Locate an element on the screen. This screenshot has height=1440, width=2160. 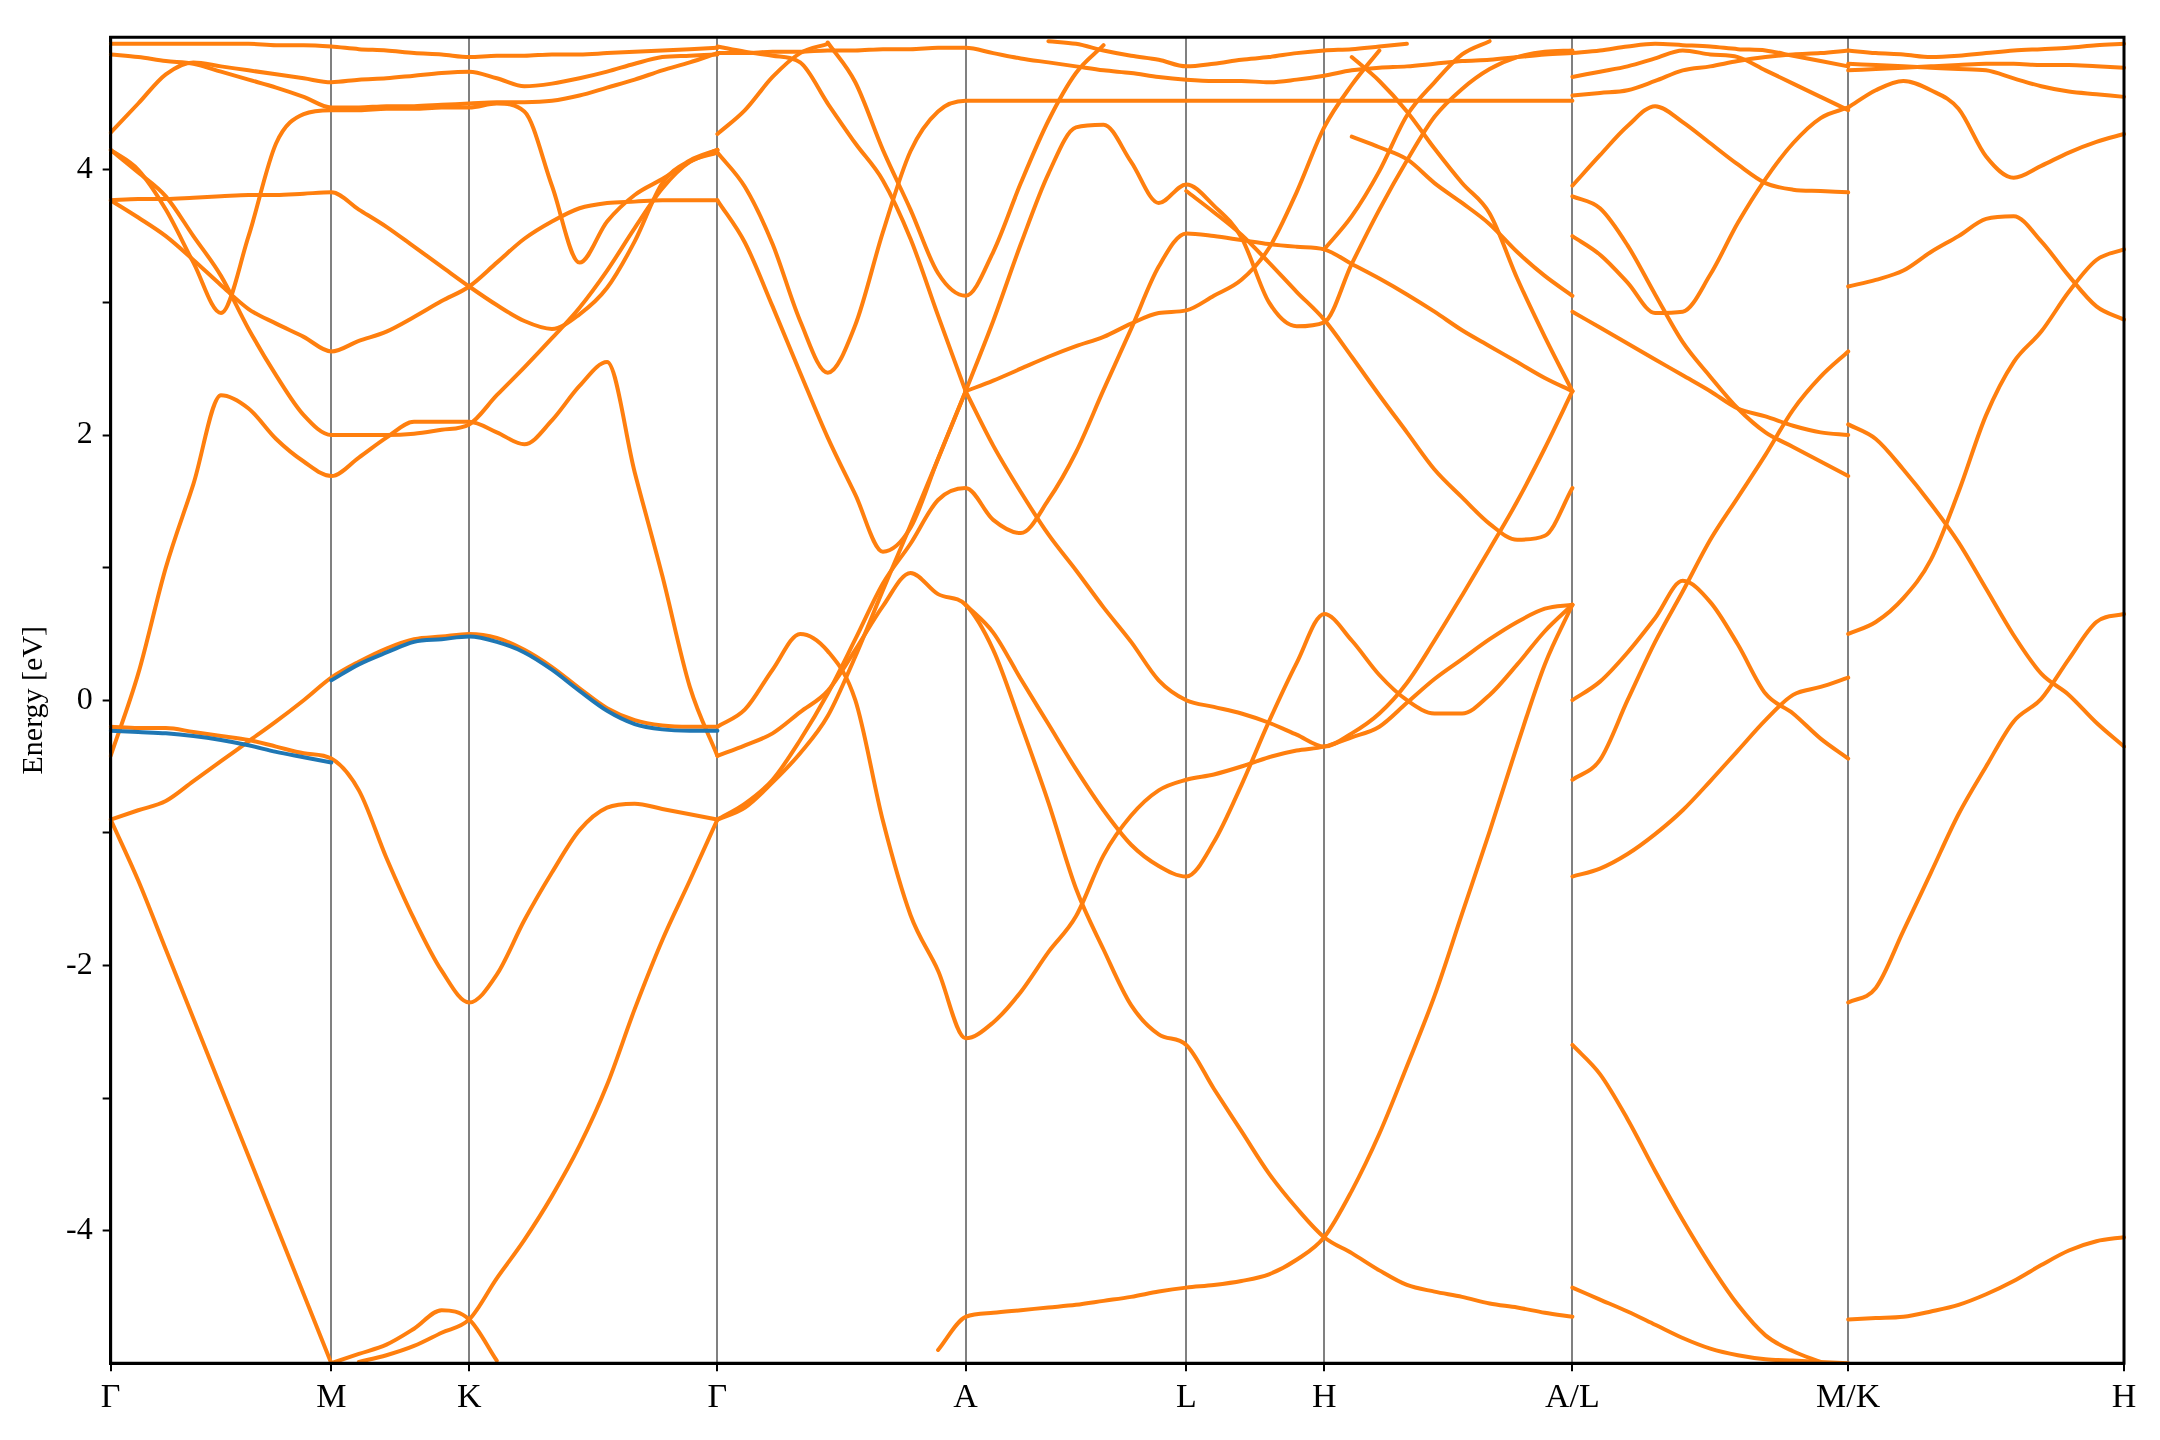
x-tick-label: A is located at coordinates (966, 1395).